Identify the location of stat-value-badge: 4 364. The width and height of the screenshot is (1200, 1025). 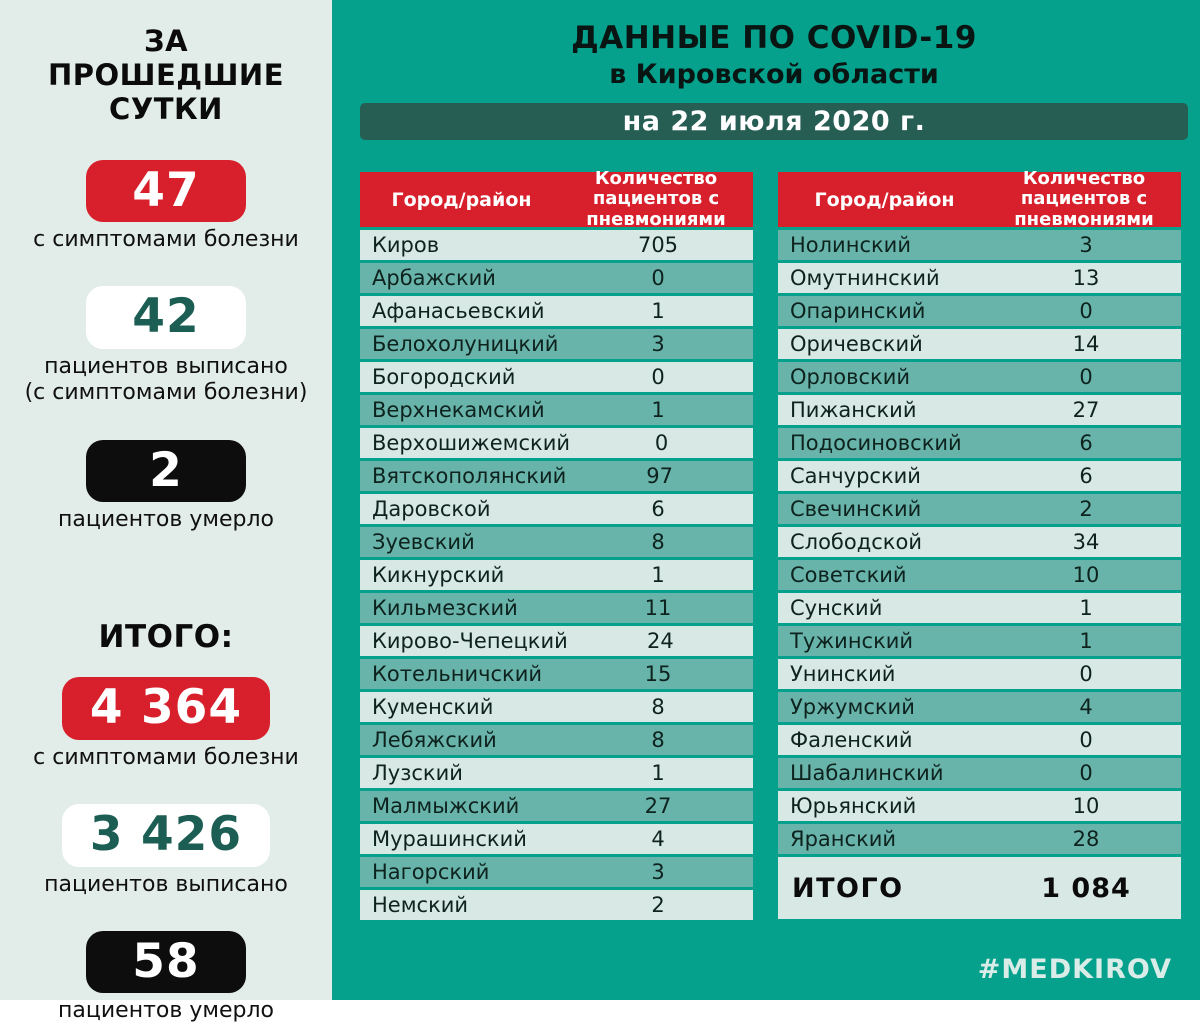
(166, 708).